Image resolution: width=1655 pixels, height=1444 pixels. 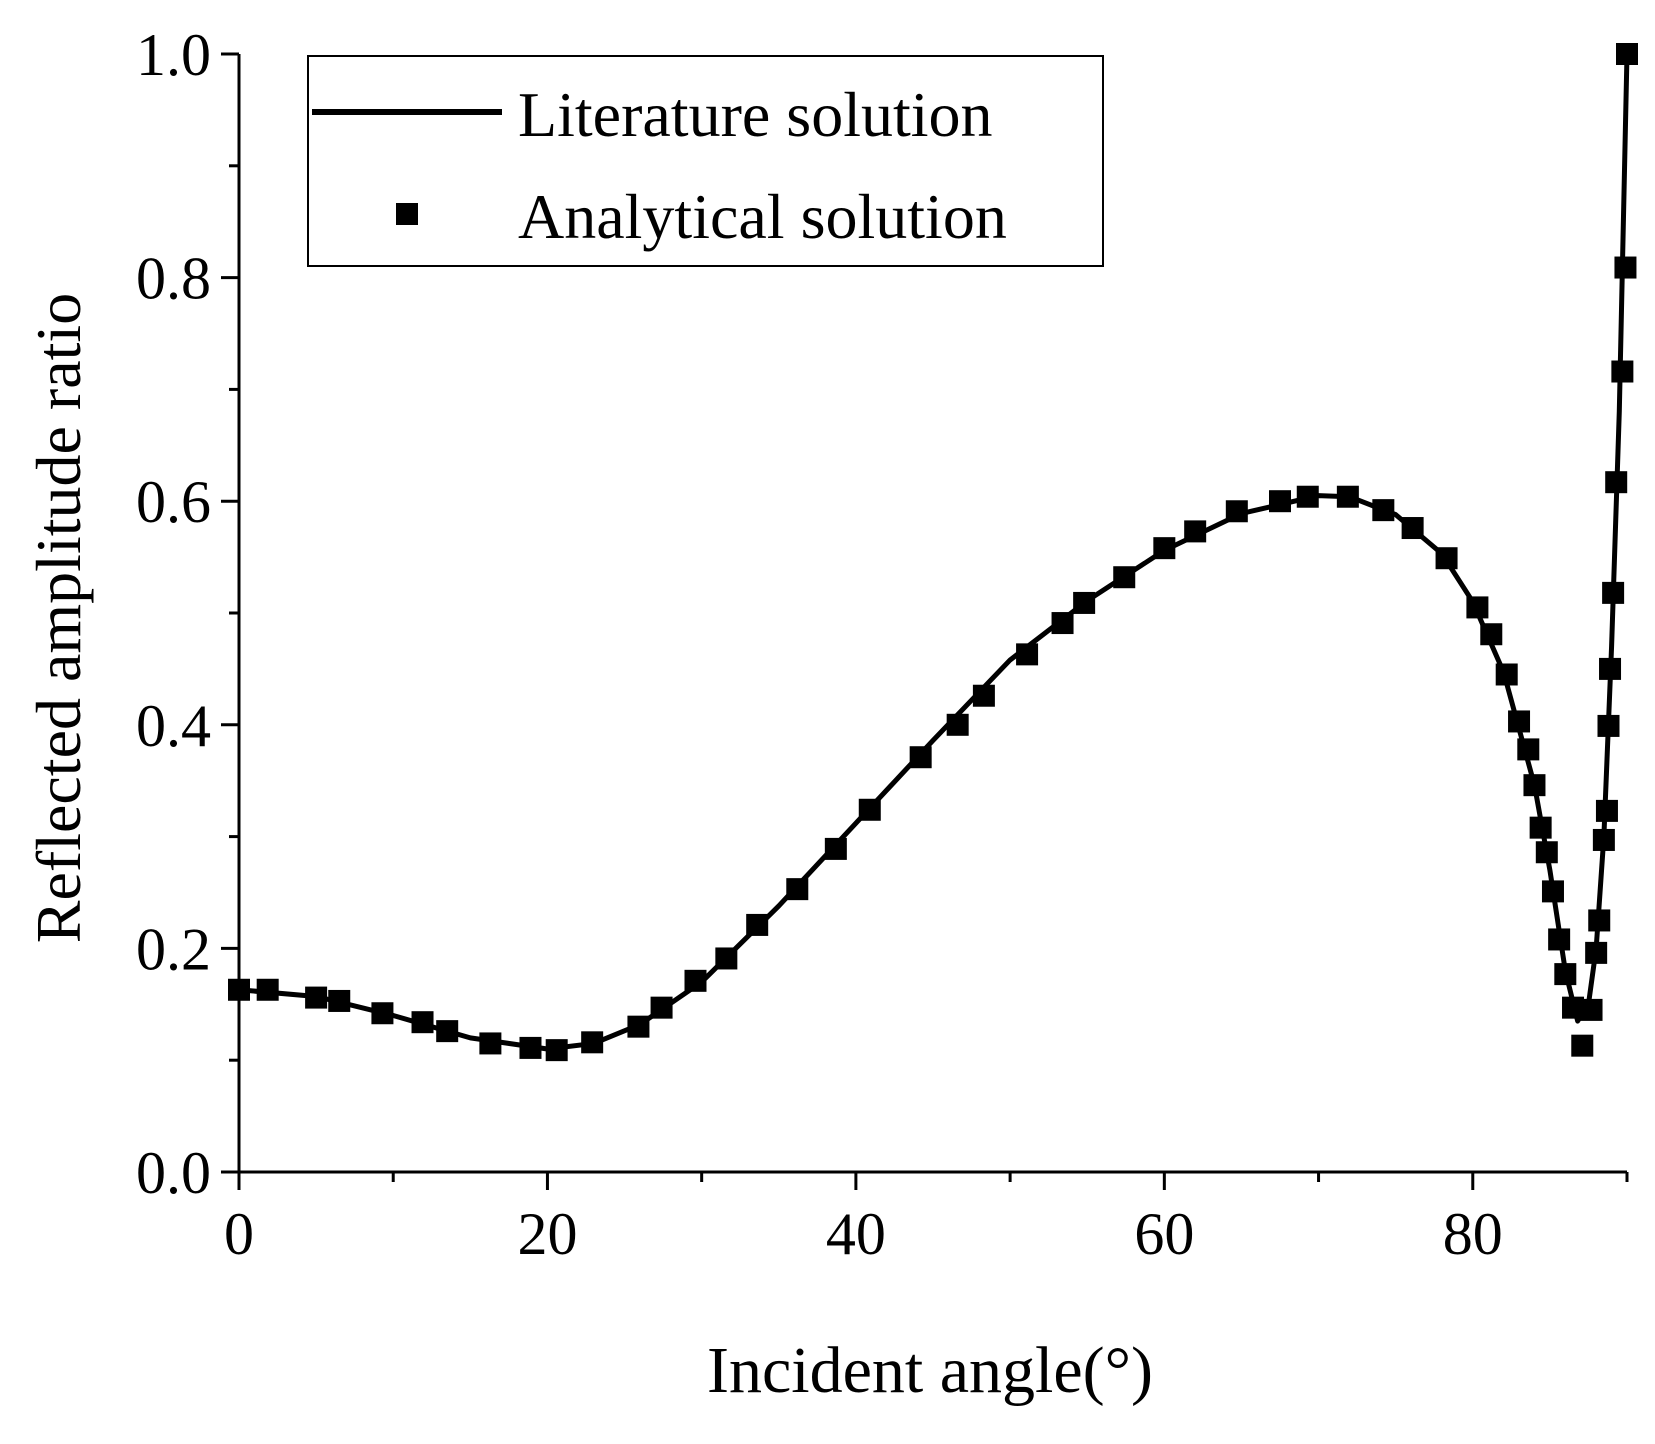 What do you see at coordinates (239, 1234) in the screenshot?
I see `x-tick-label: 0` at bounding box center [239, 1234].